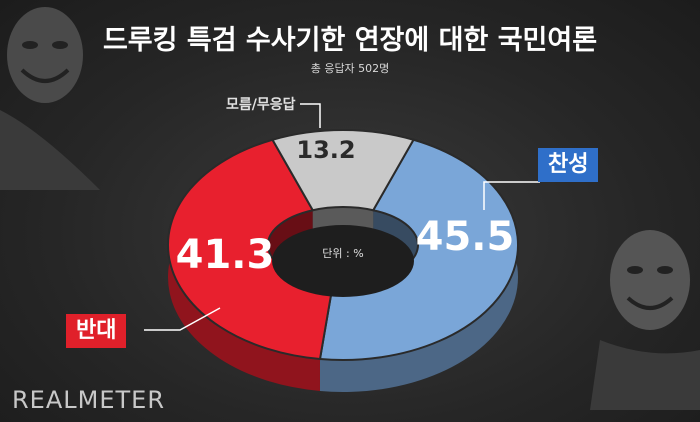  What do you see at coordinates (350, 68) in the screenshot?
I see `chart-subtitle: 총 응답자 502명` at bounding box center [350, 68].